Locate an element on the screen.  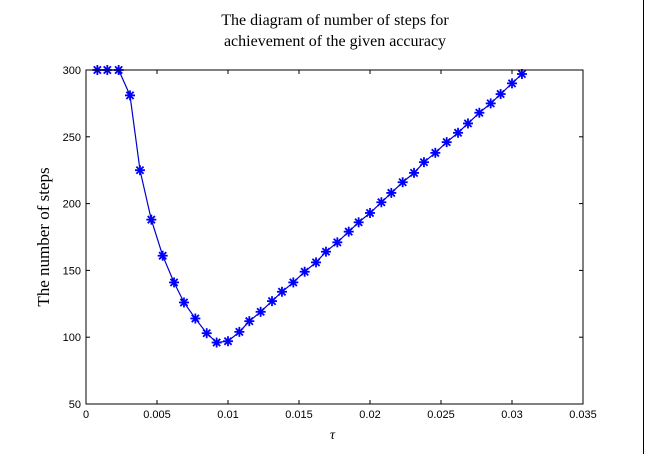
y-tick-label: 100 is located at coordinates (72, 338).